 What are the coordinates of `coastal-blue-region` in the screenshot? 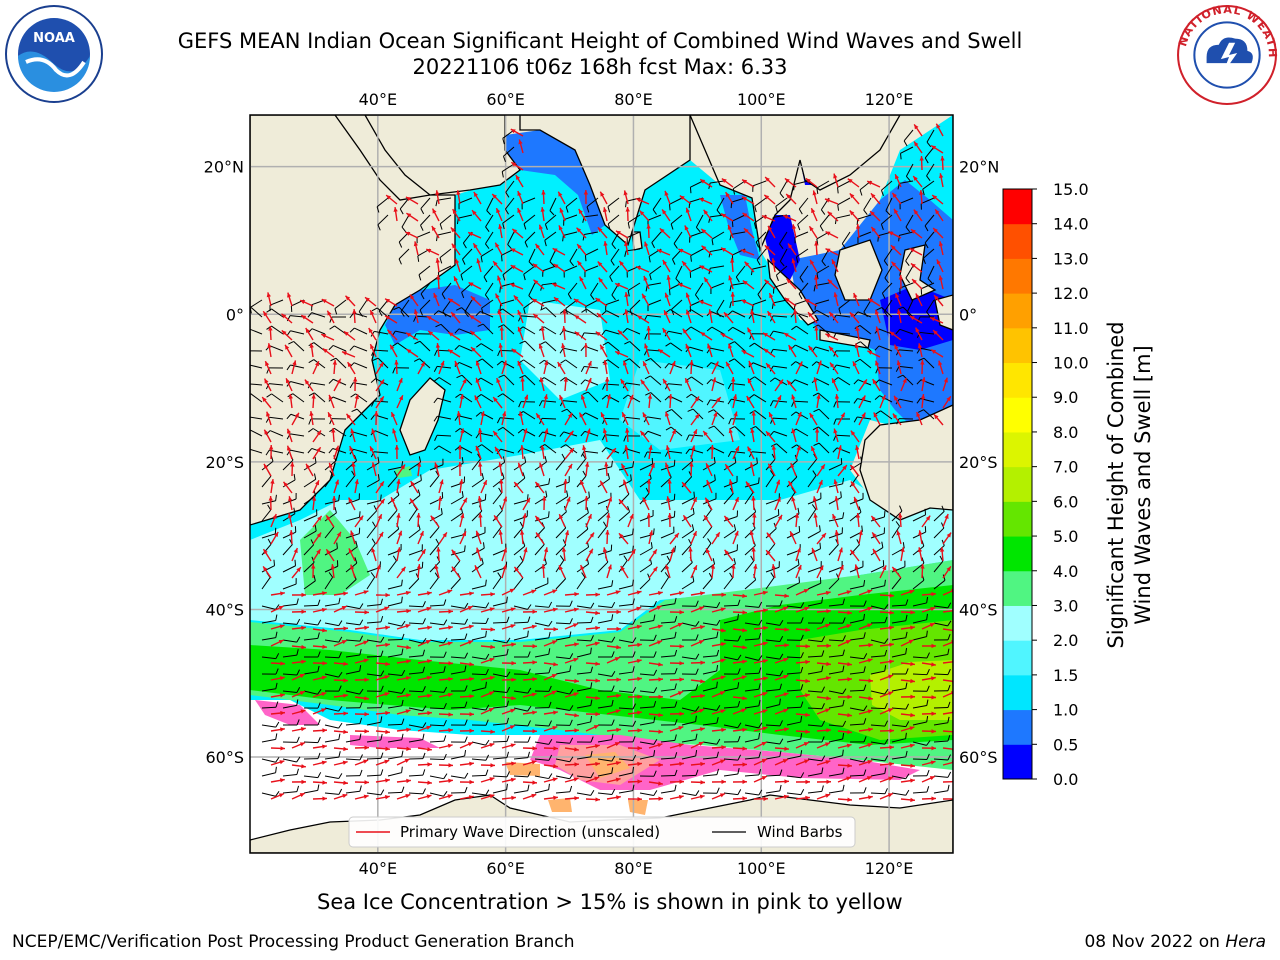 It's located at (555, 182).